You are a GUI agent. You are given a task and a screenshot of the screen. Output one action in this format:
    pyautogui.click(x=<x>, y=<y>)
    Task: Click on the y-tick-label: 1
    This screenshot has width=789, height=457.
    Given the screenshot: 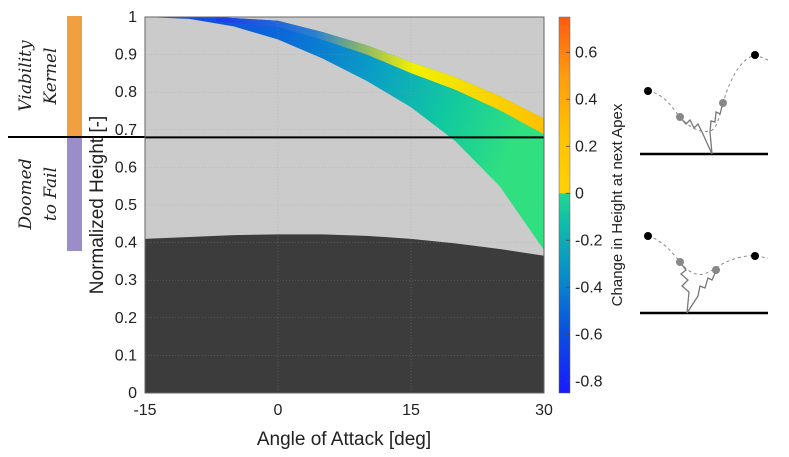 What is the action you would take?
    pyautogui.click(x=132, y=17)
    